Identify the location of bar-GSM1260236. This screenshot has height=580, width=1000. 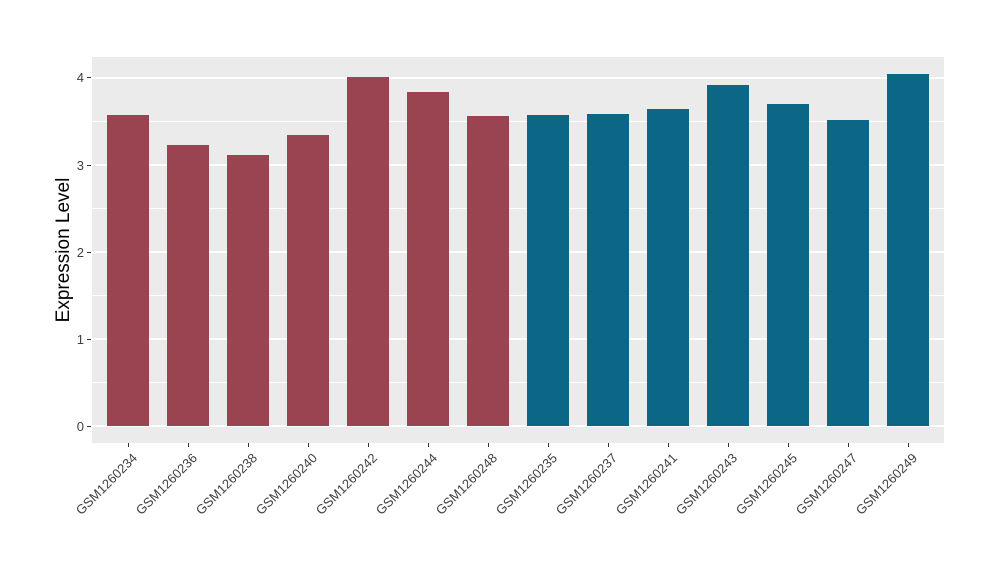
(188, 286).